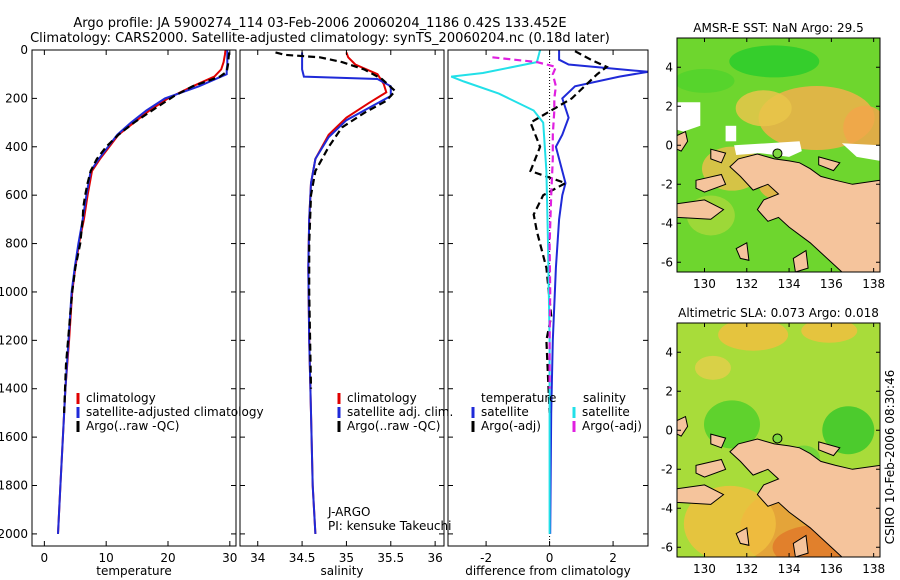 The width and height of the screenshot is (900, 580). What do you see at coordinates (341, 571) in the screenshot?
I see `x-axis-label: salinity` at bounding box center [341, 571].